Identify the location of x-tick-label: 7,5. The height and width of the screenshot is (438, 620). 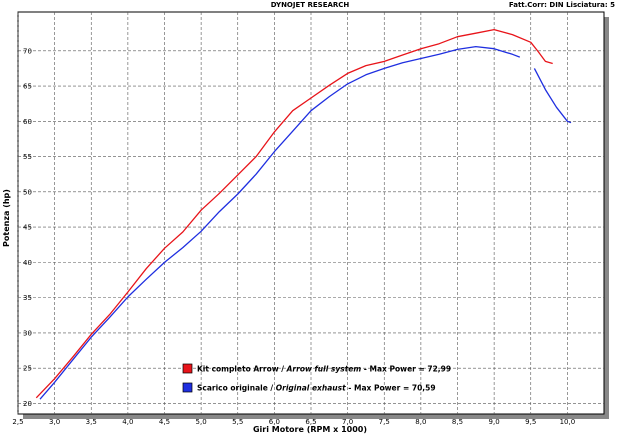
(384, 422).